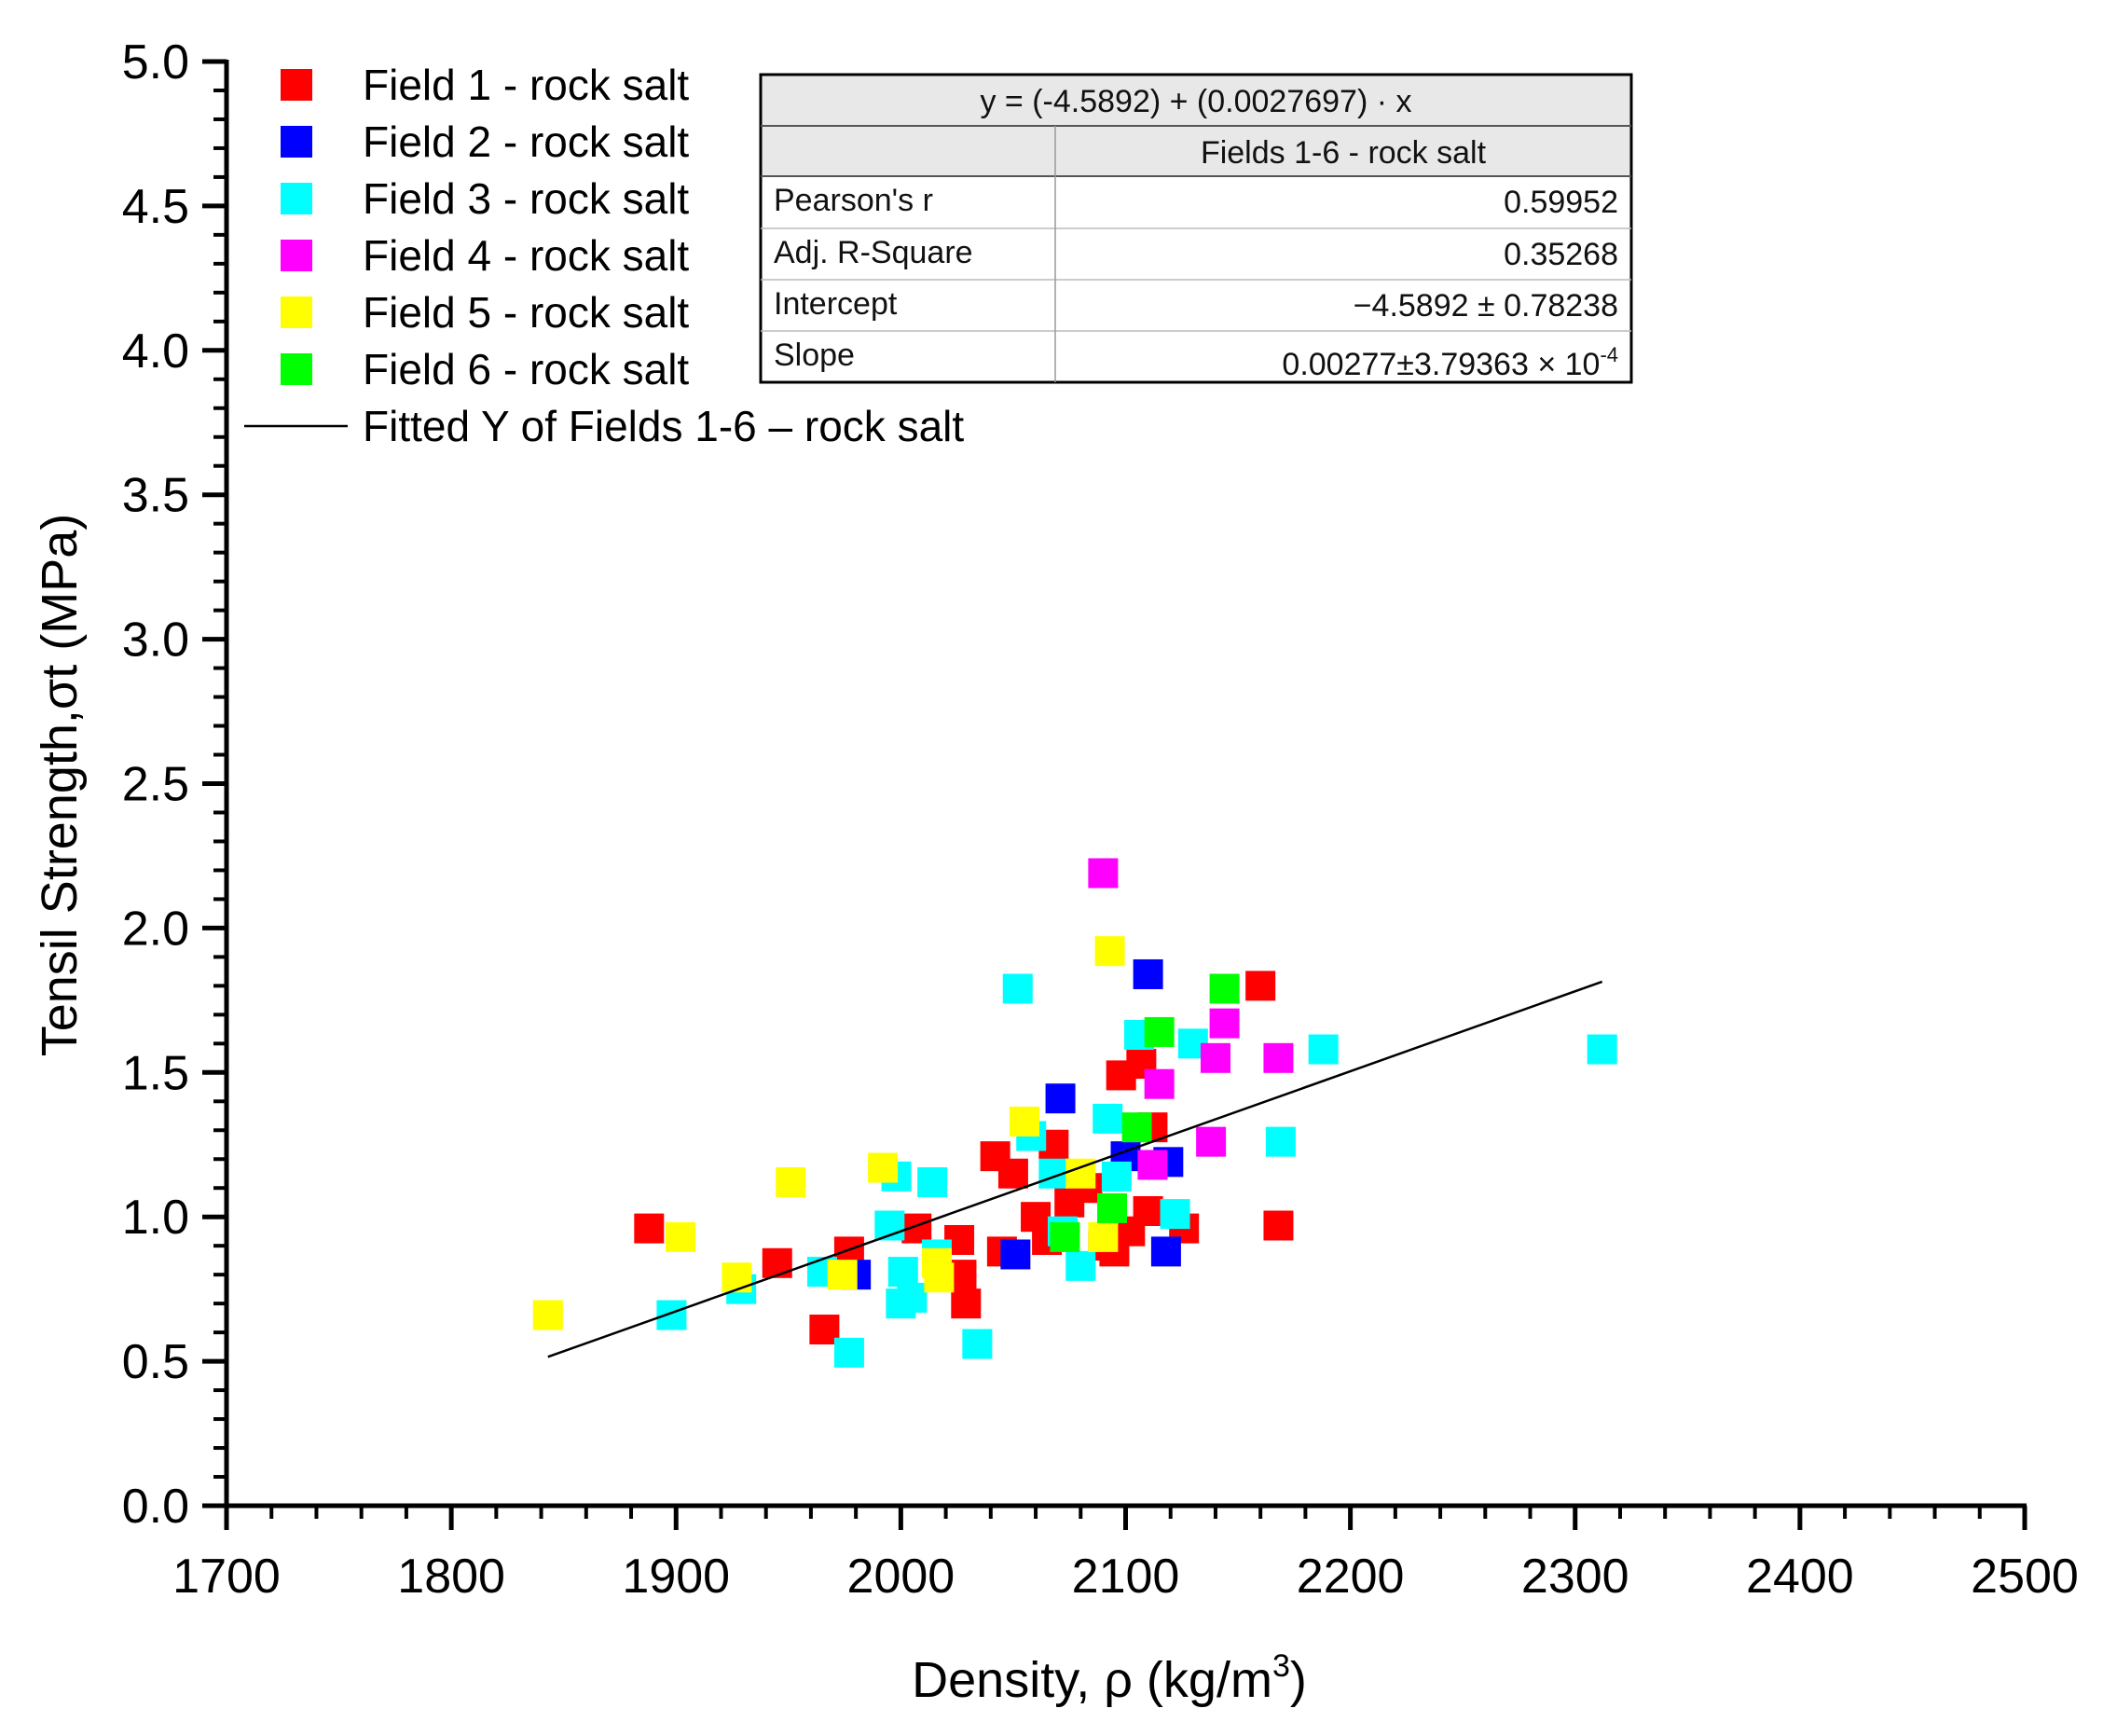 This screenshot has width=2103, height=1736. Describe the element at coordinates (526, 85) in the screenshot. I see `legend-label: Field 1 - rock salt` at that location.